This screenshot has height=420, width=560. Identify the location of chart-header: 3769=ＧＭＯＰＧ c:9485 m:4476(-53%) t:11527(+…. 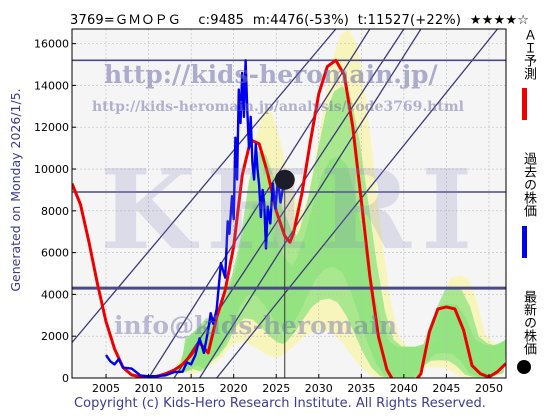
(299, 18).